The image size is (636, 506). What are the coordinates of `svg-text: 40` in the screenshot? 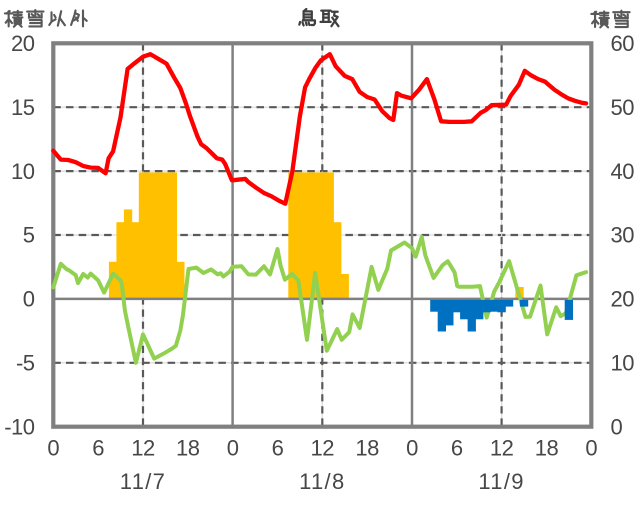 It's located at (623, 171).